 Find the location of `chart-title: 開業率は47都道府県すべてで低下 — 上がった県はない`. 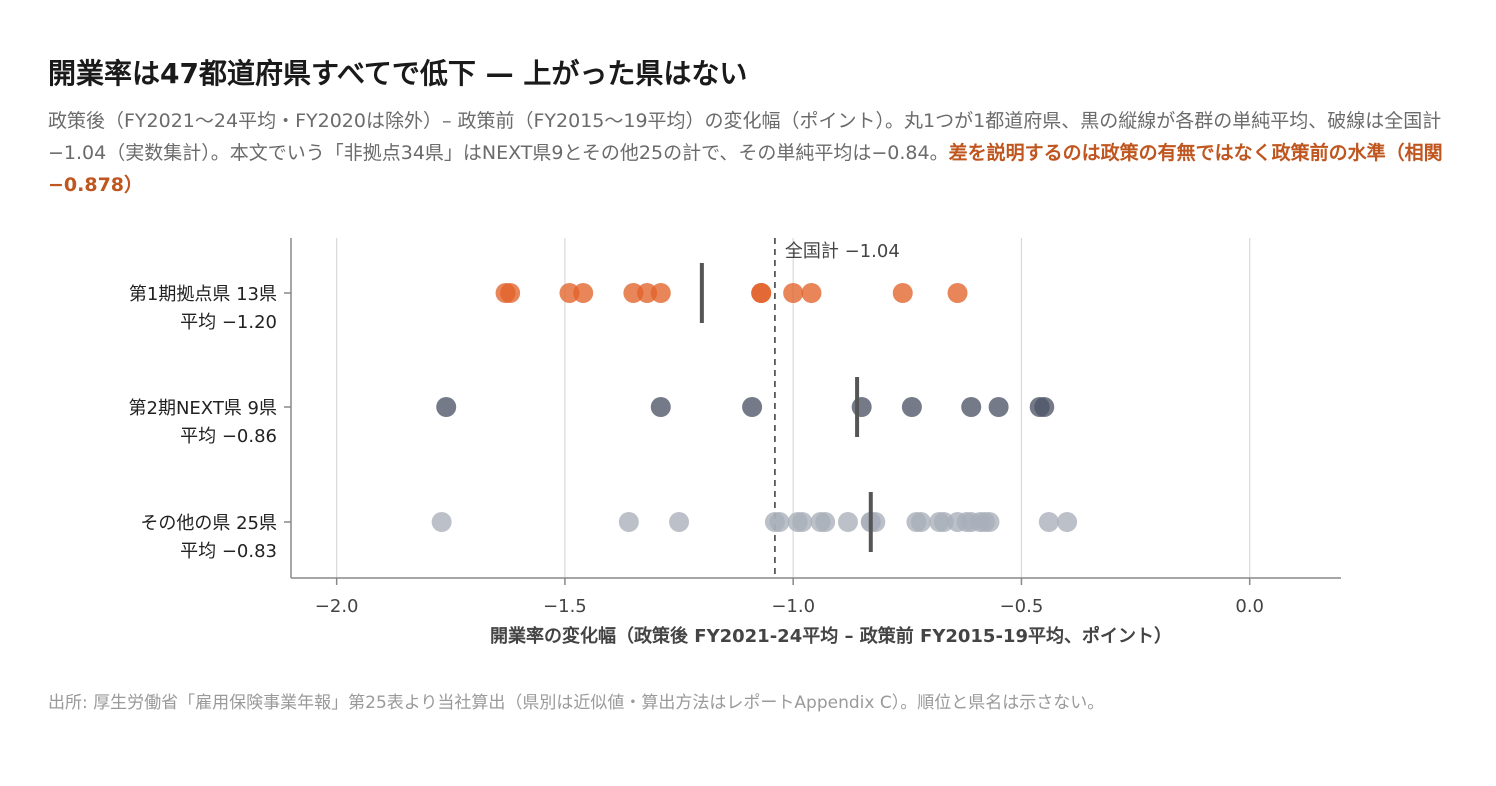

chart-title: 開業率は47都道府県すべてで低下 — 上がった県はない is located at coordinates (398, 73).